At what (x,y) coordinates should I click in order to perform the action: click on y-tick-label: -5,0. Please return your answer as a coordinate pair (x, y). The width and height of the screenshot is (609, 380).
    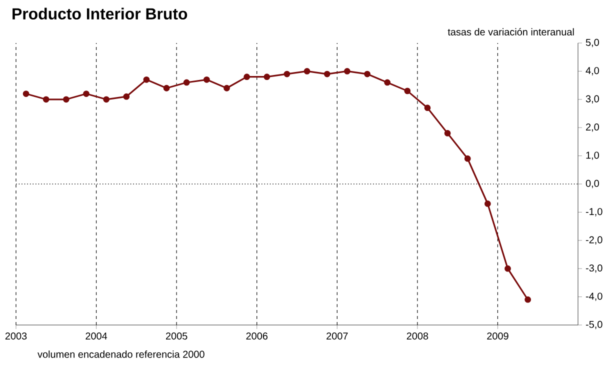
    Looking at the image, I should click on (594, 325).